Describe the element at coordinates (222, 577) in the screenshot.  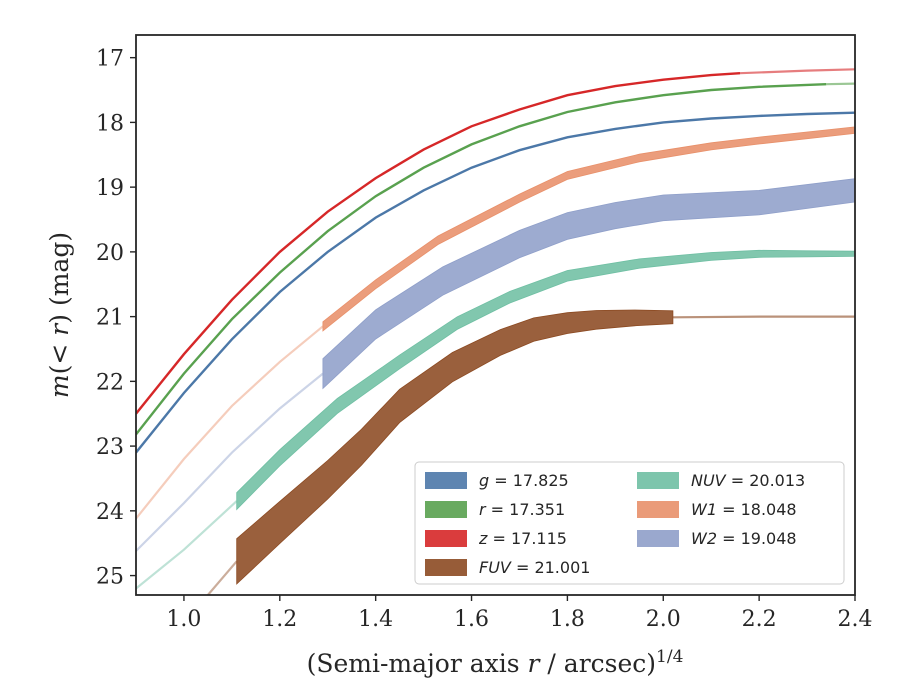
I see `fuv-series-faded-start` at that location.